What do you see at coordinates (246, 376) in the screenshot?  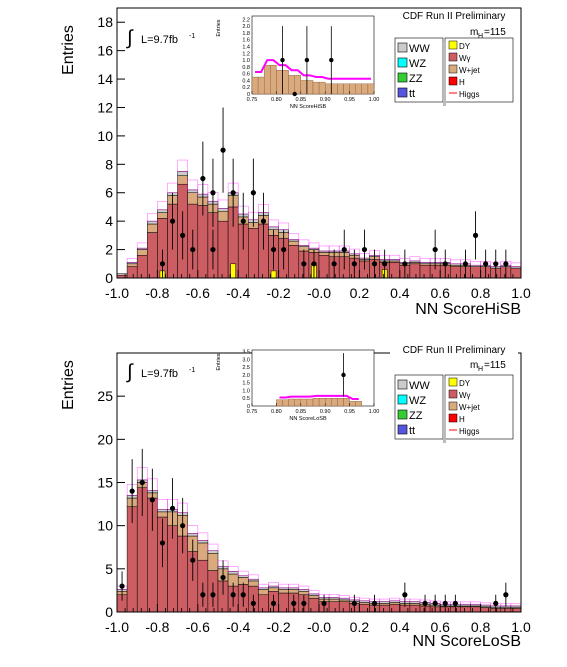 I see `inset-y-tick-label: 2.0` at bounding box center [246, 376].